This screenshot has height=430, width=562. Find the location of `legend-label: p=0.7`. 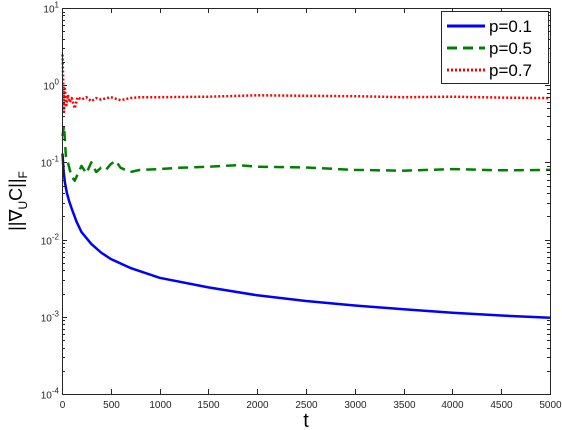

legend-label: p=0.7 is located at coordinates (510, 70).